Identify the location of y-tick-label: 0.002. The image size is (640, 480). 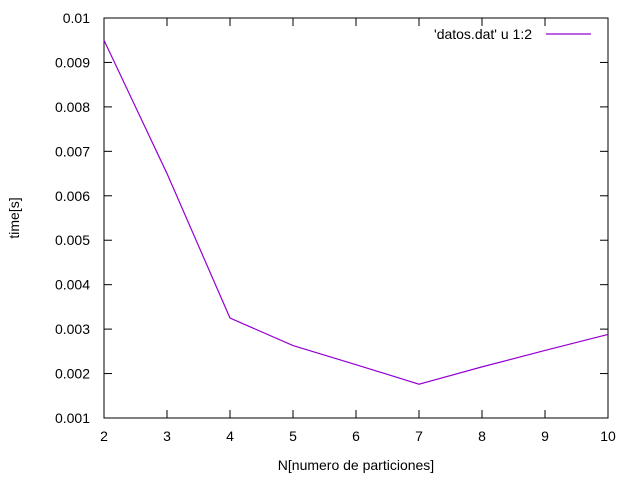
(72, 374).